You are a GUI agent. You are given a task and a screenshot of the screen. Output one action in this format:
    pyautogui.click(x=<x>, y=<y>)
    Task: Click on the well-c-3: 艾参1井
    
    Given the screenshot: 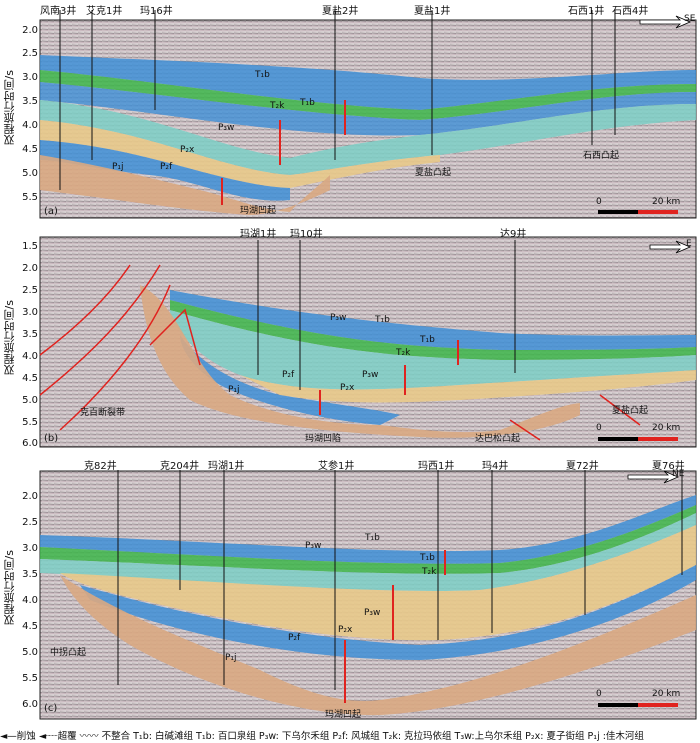 What is the action you would take?
    pyautogui.click(x=336, y=466)
    